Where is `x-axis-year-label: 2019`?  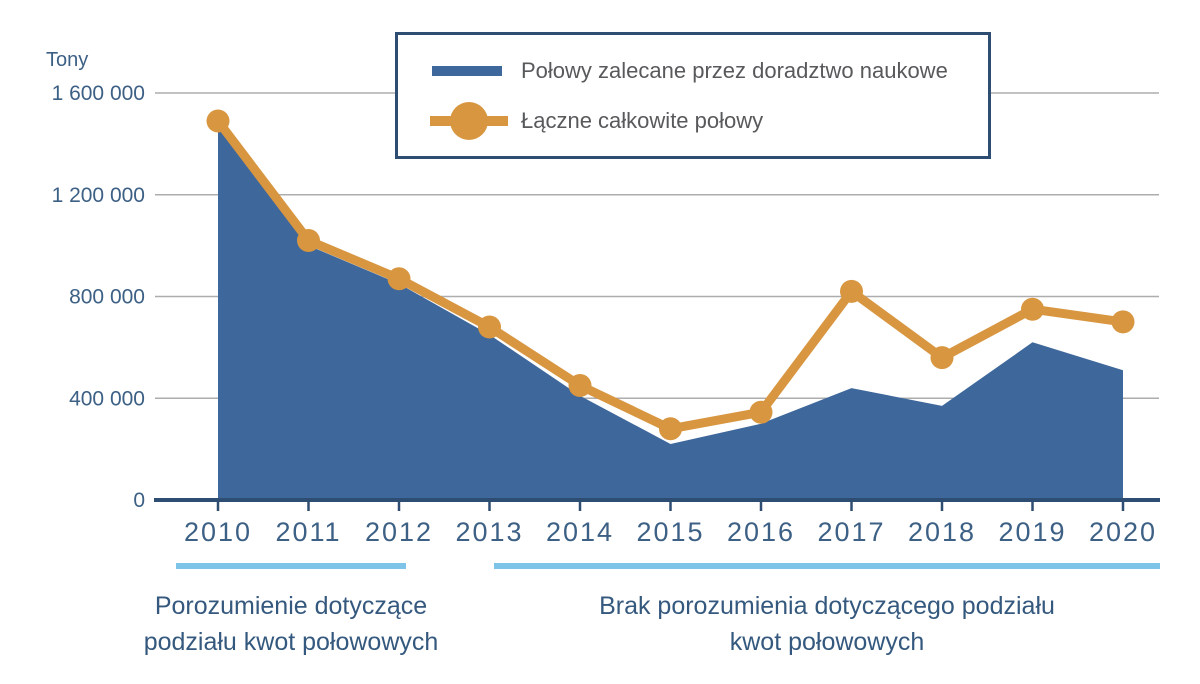
x-axis-year-label: 2019 is located at coordinates (1032, 532).